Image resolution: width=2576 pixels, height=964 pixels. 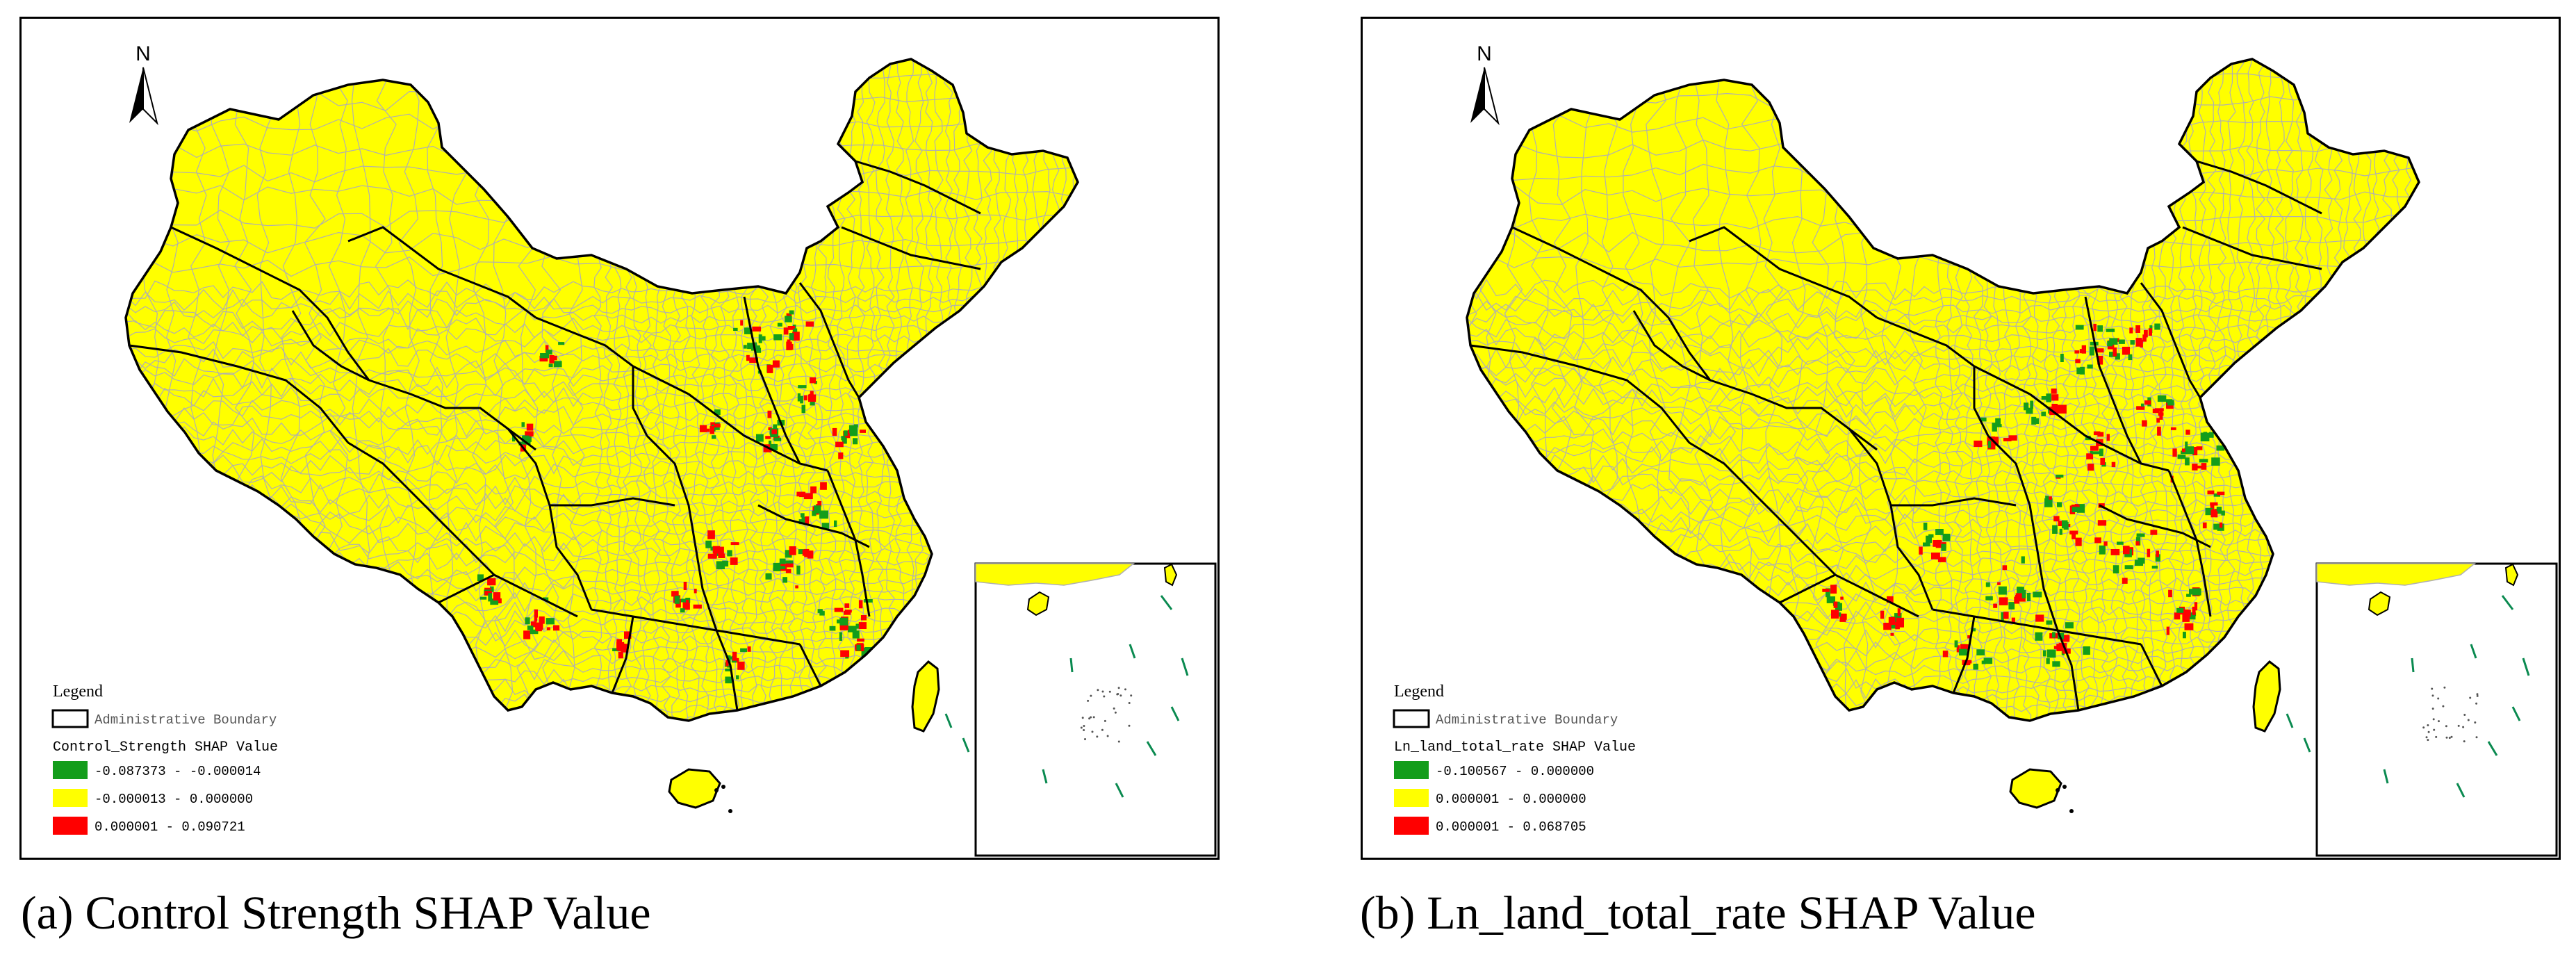 I want to click on legend-class-label: 0.000001 - 0.068705, so click(x=1511, y=827).